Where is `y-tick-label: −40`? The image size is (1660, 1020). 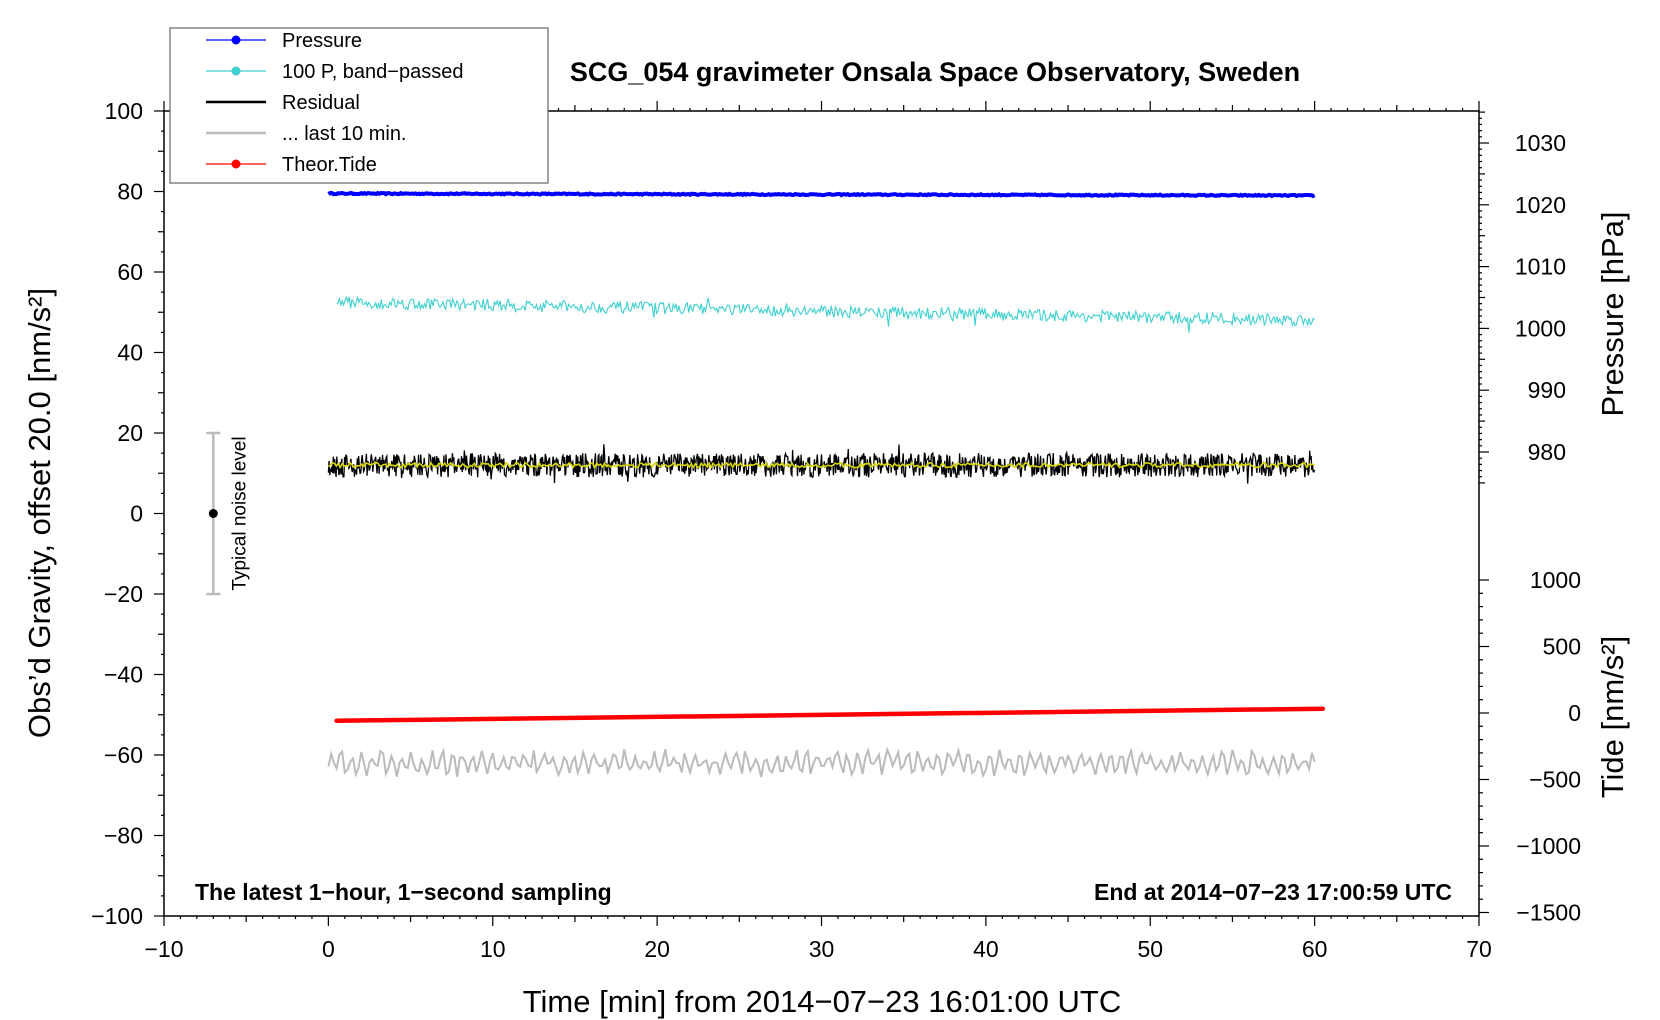
y-tick-label: −40 is located at coordinates (123, 675).